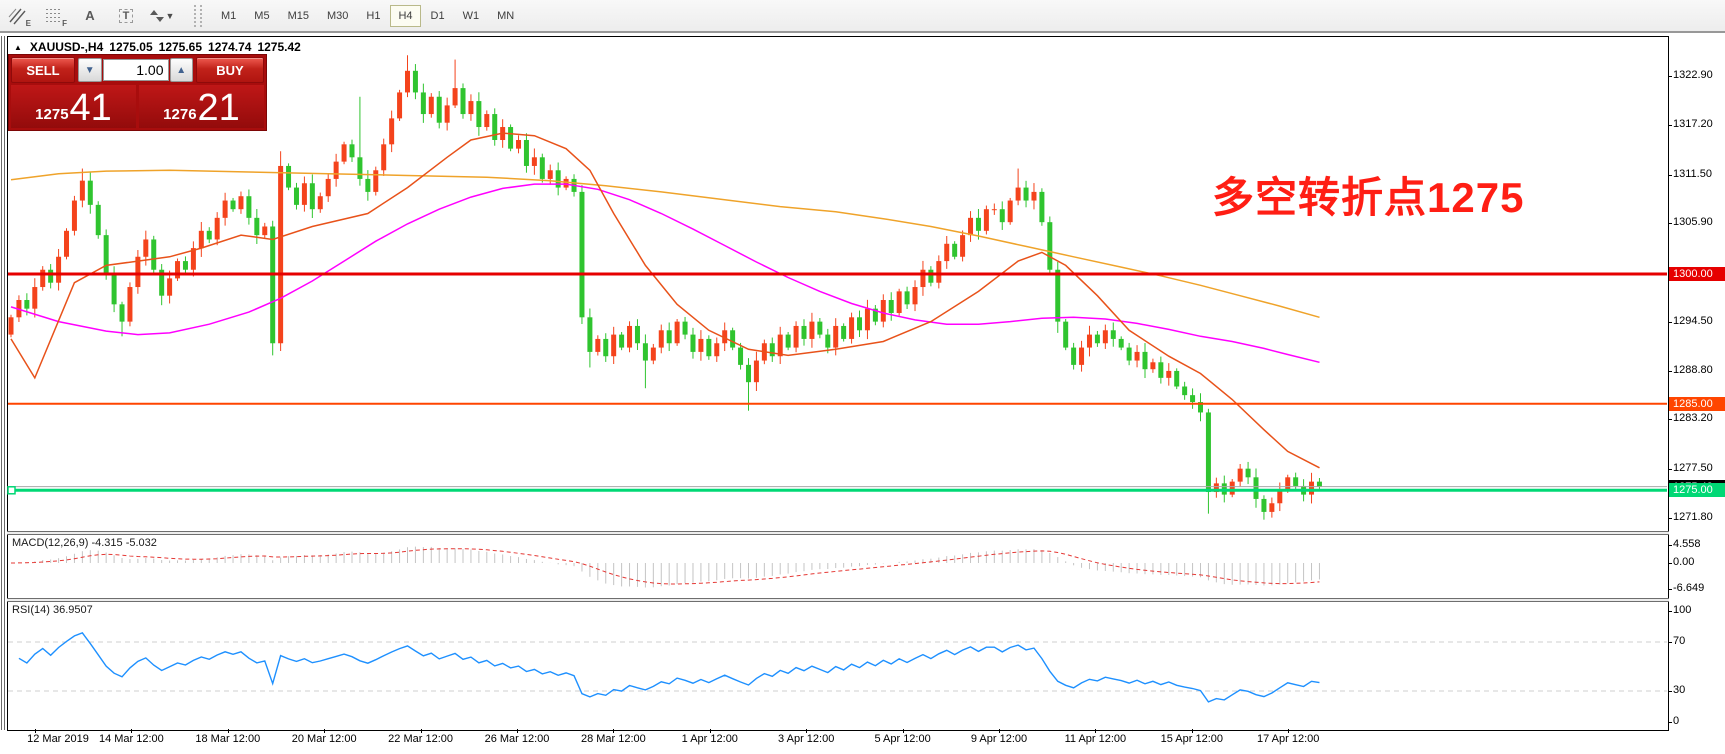 The height and width of the screenshot is (754, 1725). What do you see at coordinates (1288, 739) in the screenshot?
I see `time-tick-label: 17 Apr 12:00` at bounding box center [1288, 739].